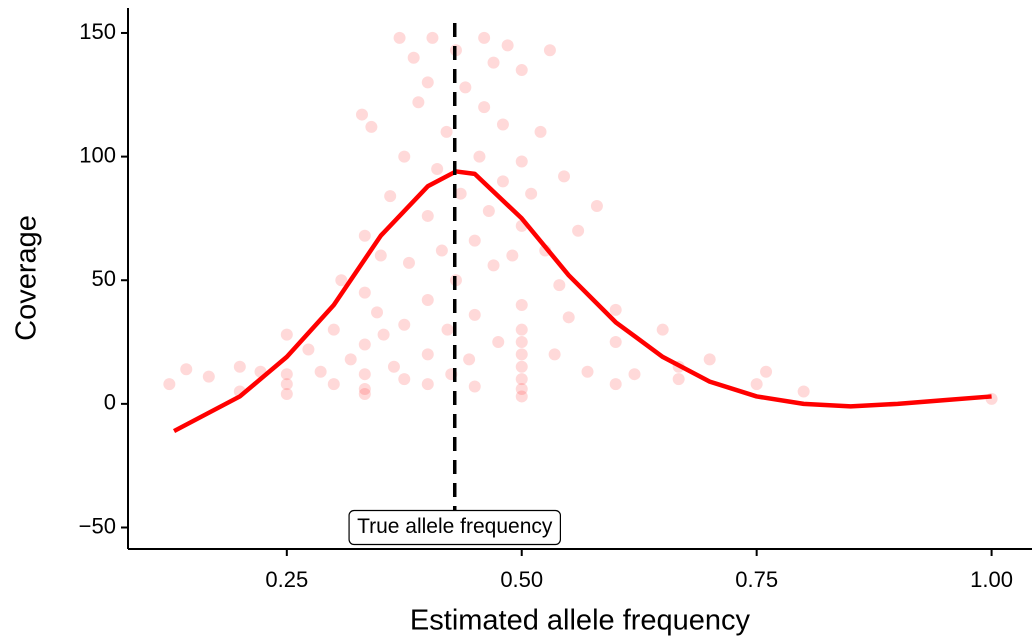 The width and height of the screenshot is (1032, 643). What do you see at coordinates (521, 579) in the screenshot?
I see `x-tick-label: 0.50` at bounding box center [521, 579].